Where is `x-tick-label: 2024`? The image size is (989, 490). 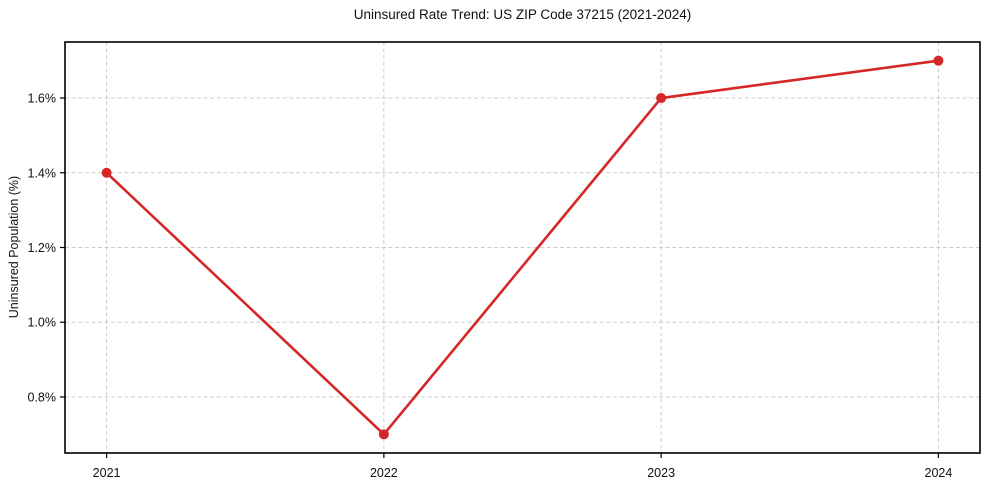
x-tick-label: 2024 is located at coordinates (939, 473).